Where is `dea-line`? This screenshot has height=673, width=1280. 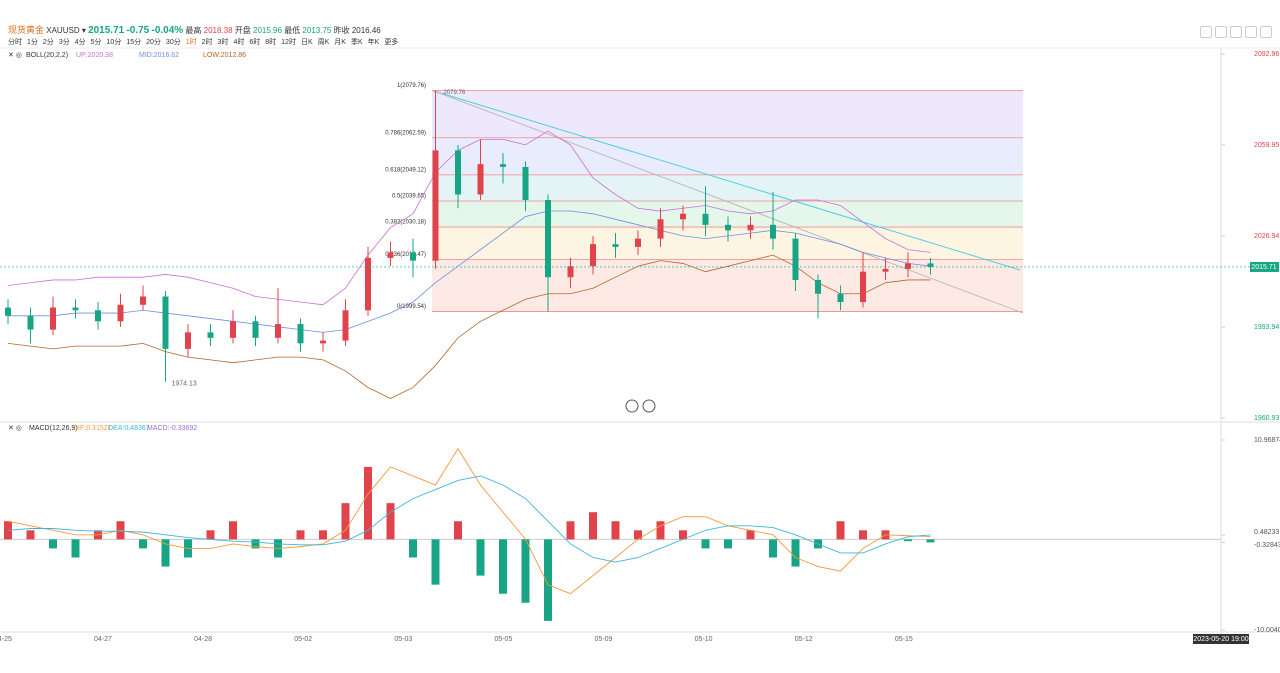
dea-line is located at coordinates (469, 519).